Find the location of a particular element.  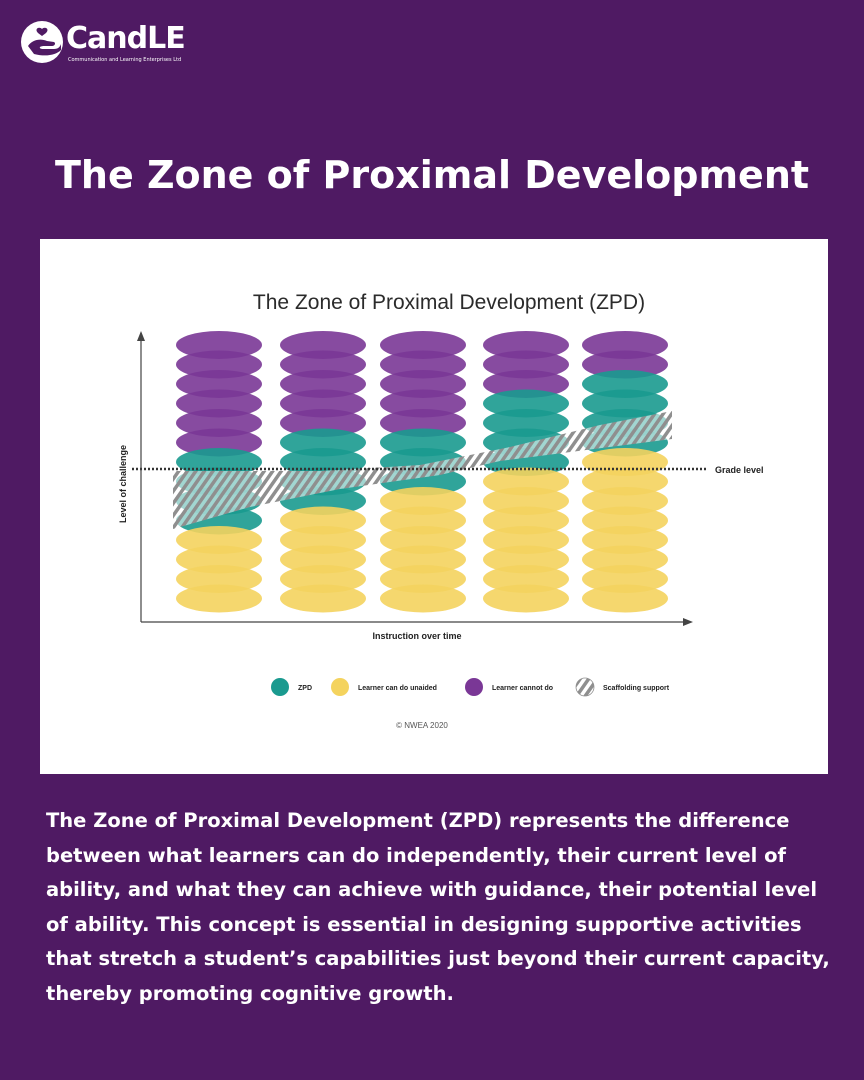

y-axis-arrow is located at coordinates (141, 336).